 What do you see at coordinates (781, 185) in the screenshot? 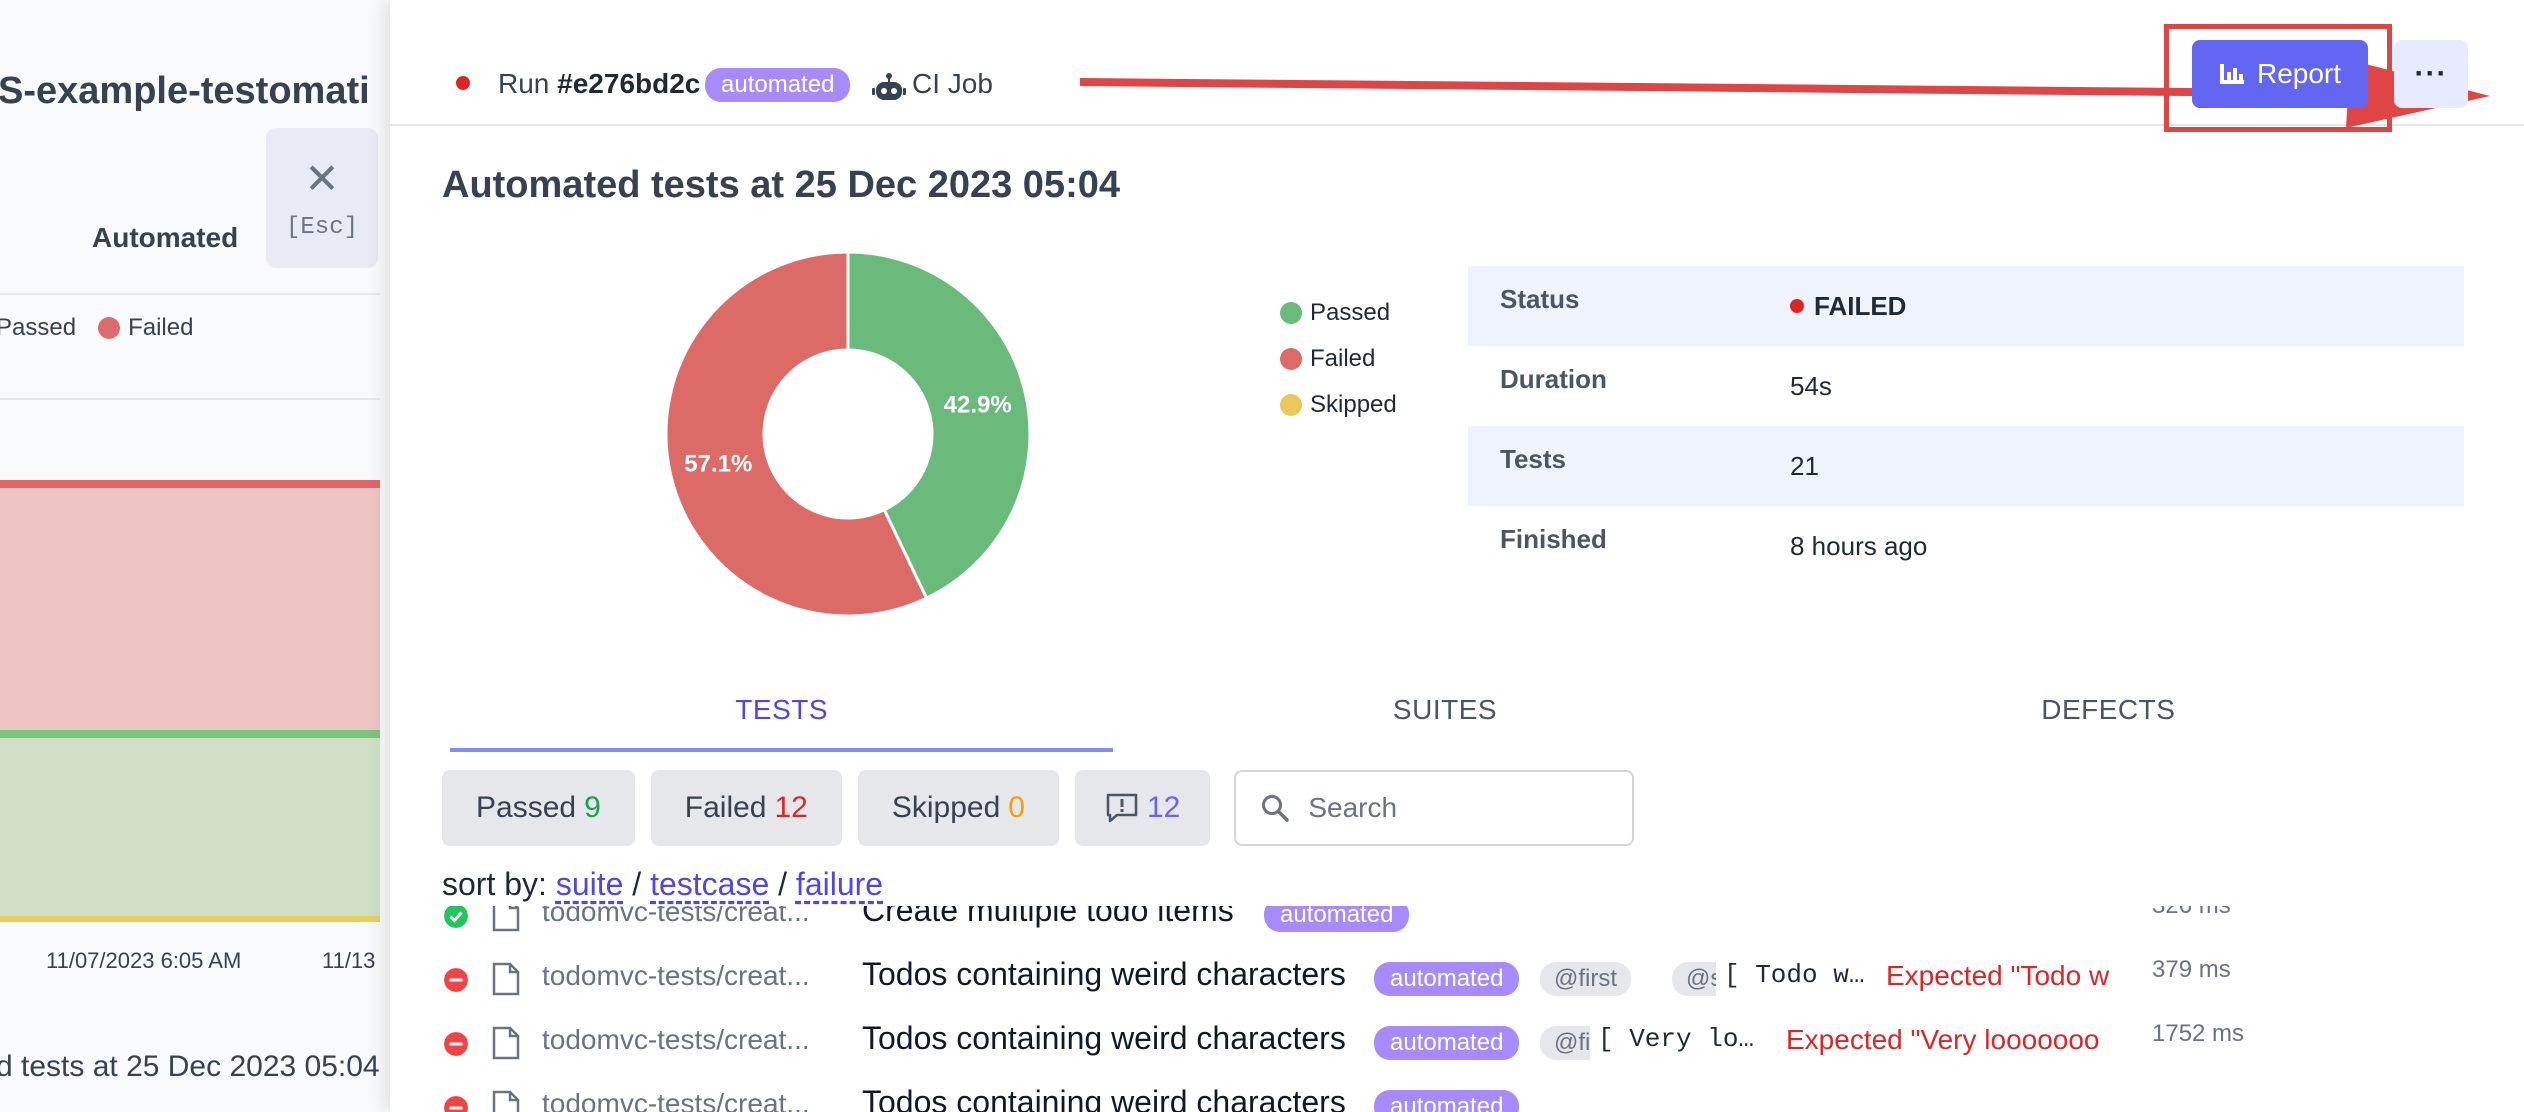
I see `page-title: Automated tests at 25 Dec 2023 05:04` at bounding box center [781, 185].